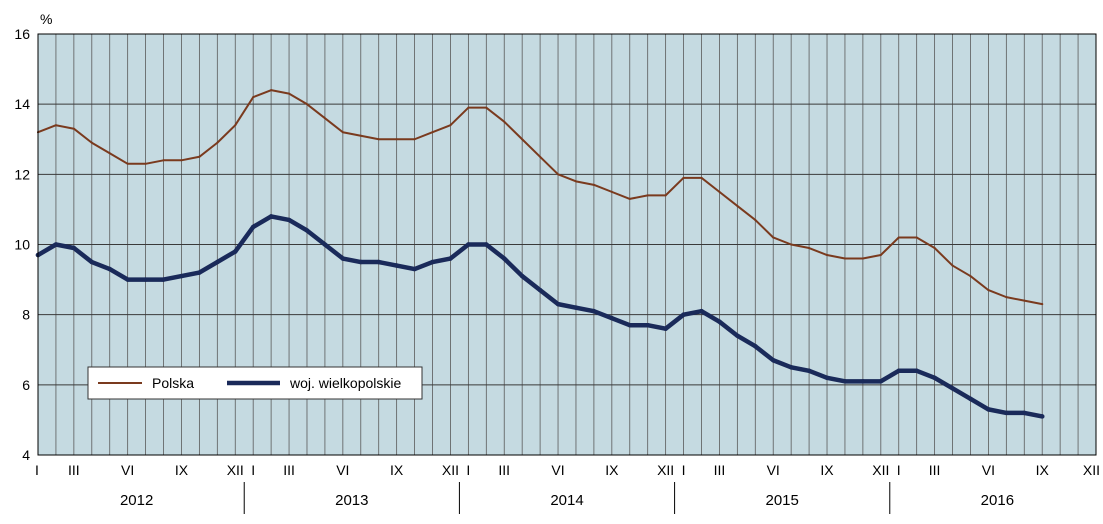 This screenshot has height=524, width=1103. Describe the element at coordinates (26, 315) in the screenshot. I see `y-tick-label: 8` at that location.